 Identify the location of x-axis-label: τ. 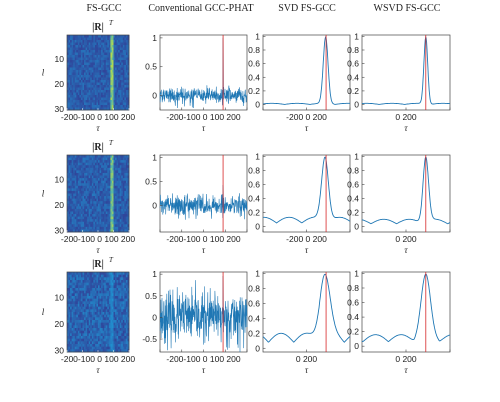
(307, 370).